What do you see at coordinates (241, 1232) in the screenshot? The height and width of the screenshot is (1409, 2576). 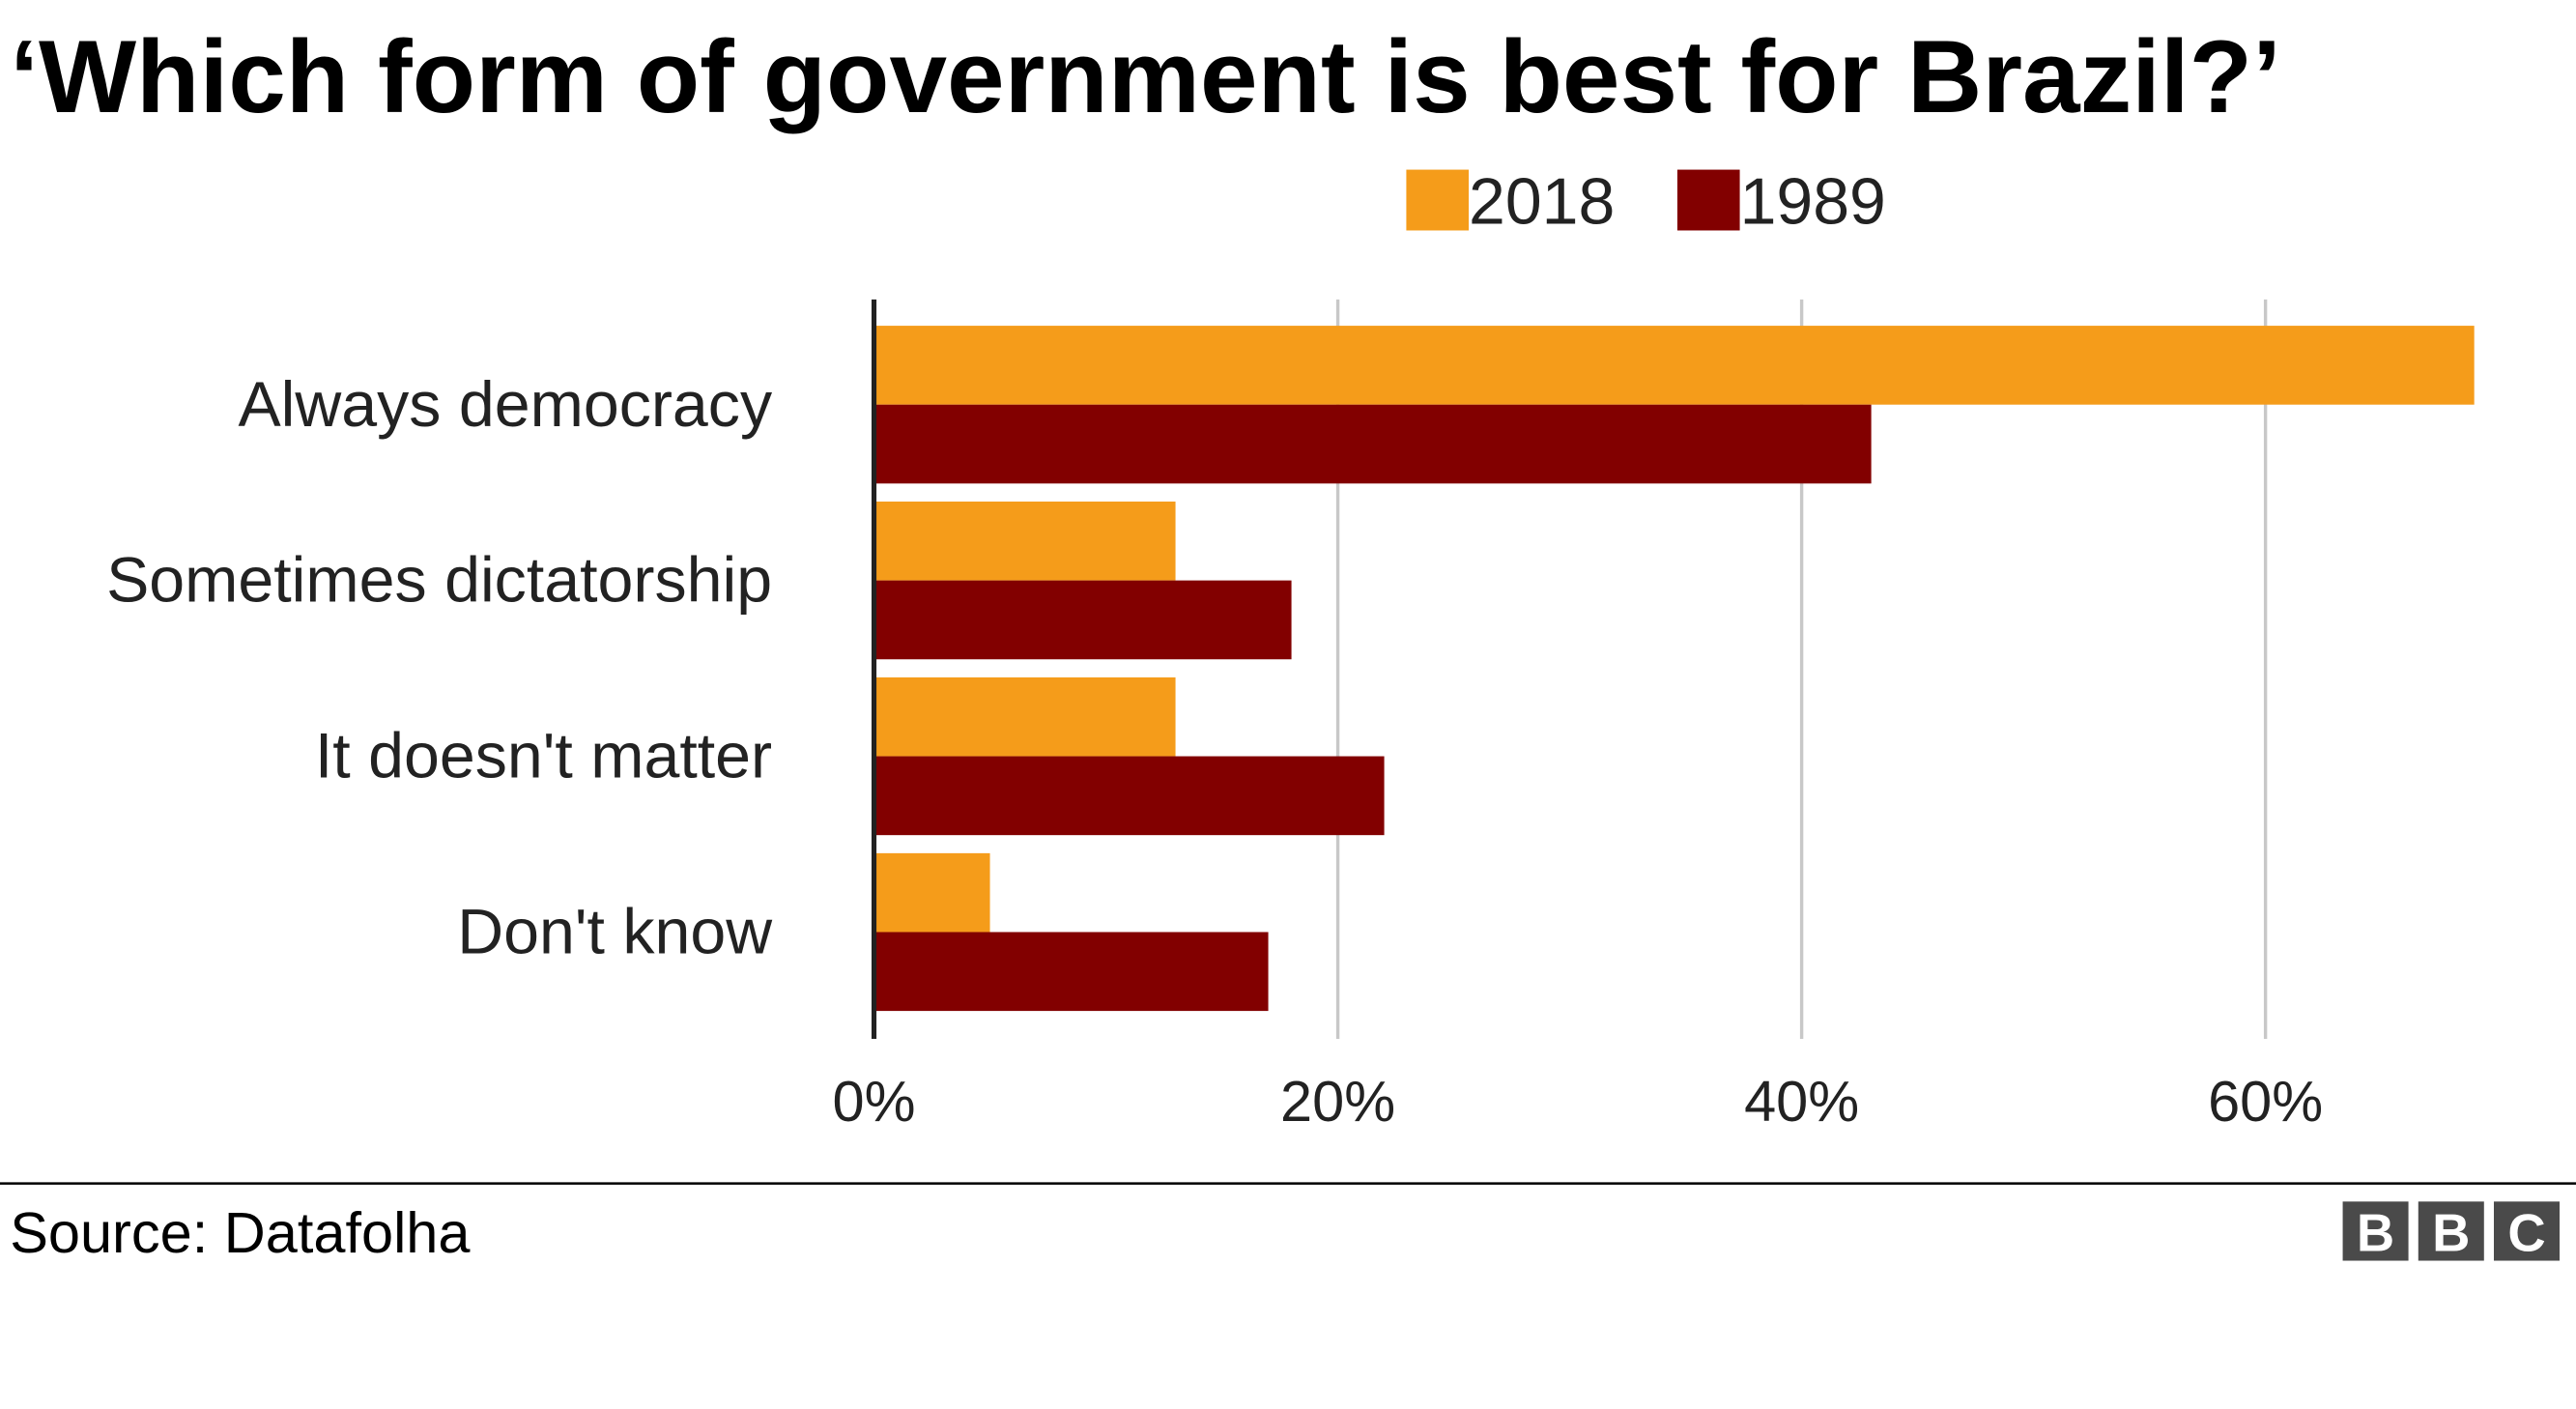 I see `source-text: Source: Datafolha` at bounding box center [241, 1232].